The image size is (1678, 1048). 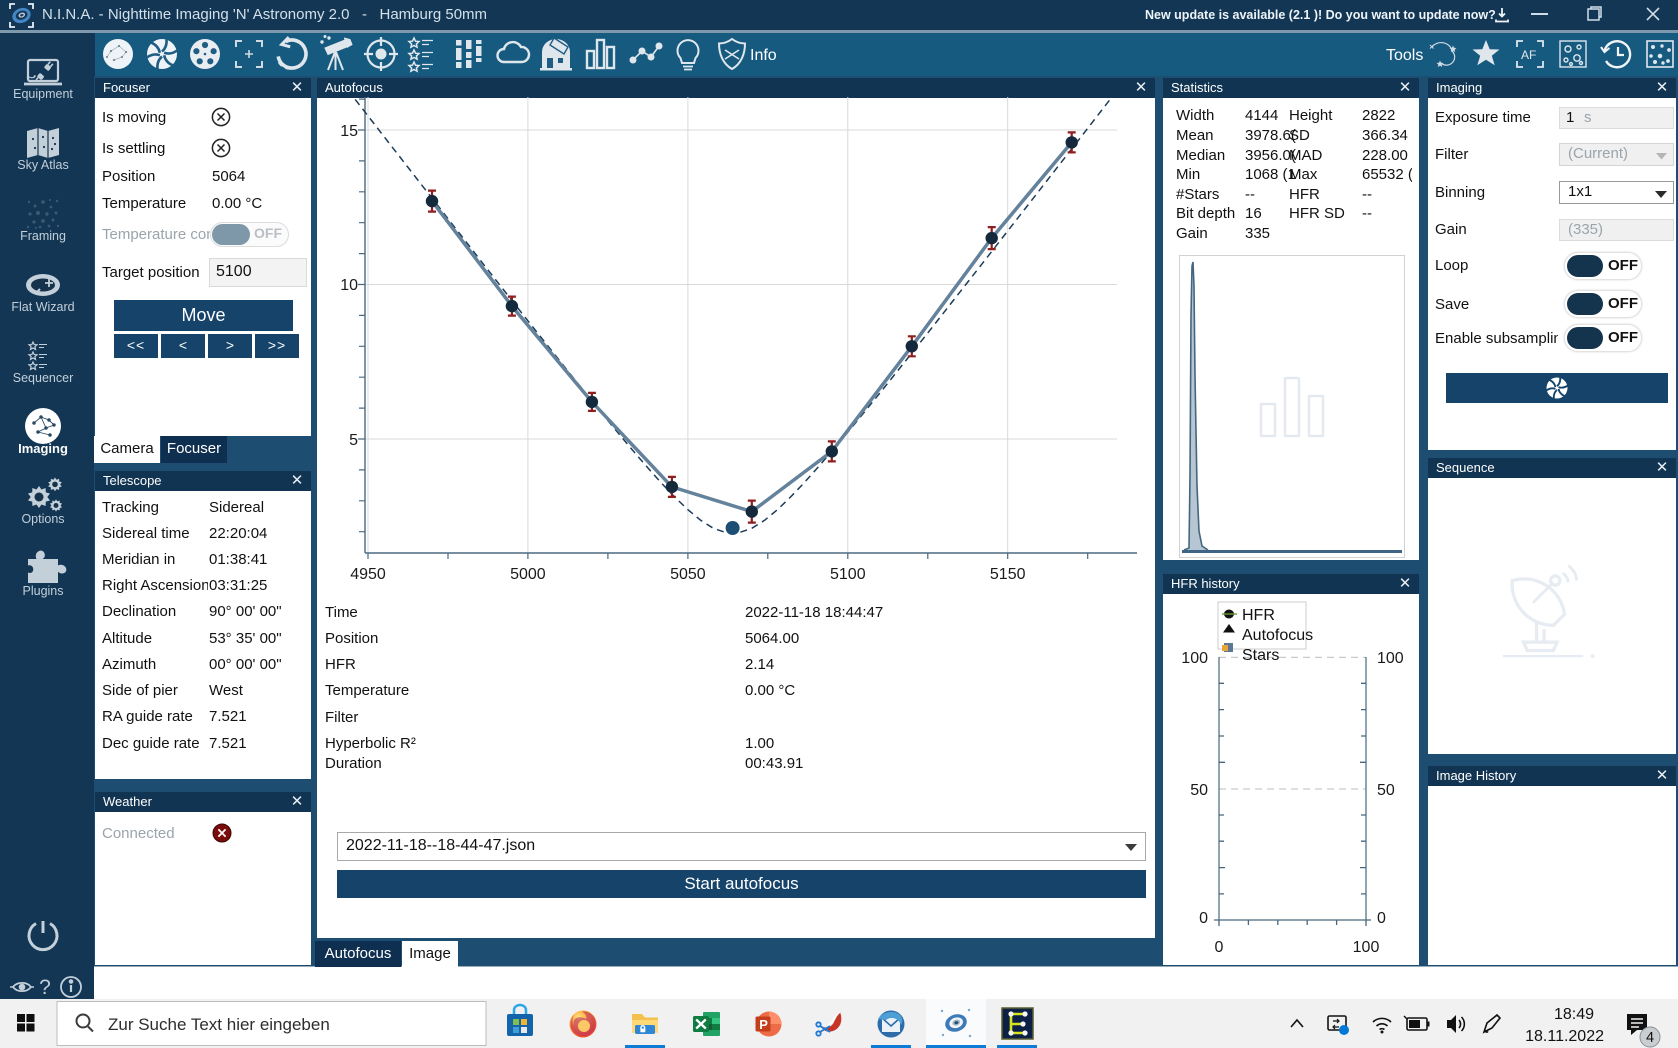 I want to click on svg-text: 4, so click(x=1650, y=1038).